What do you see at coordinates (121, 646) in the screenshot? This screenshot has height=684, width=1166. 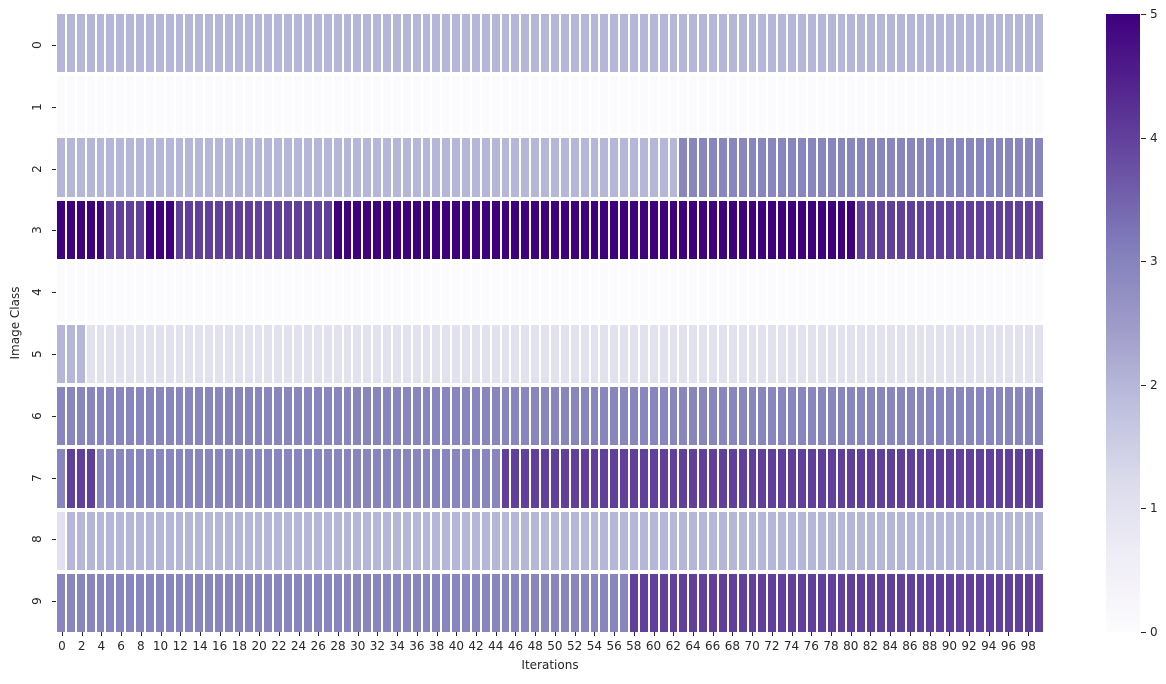 I see `x-tick-label: 6` at bounding box center [121, 646].